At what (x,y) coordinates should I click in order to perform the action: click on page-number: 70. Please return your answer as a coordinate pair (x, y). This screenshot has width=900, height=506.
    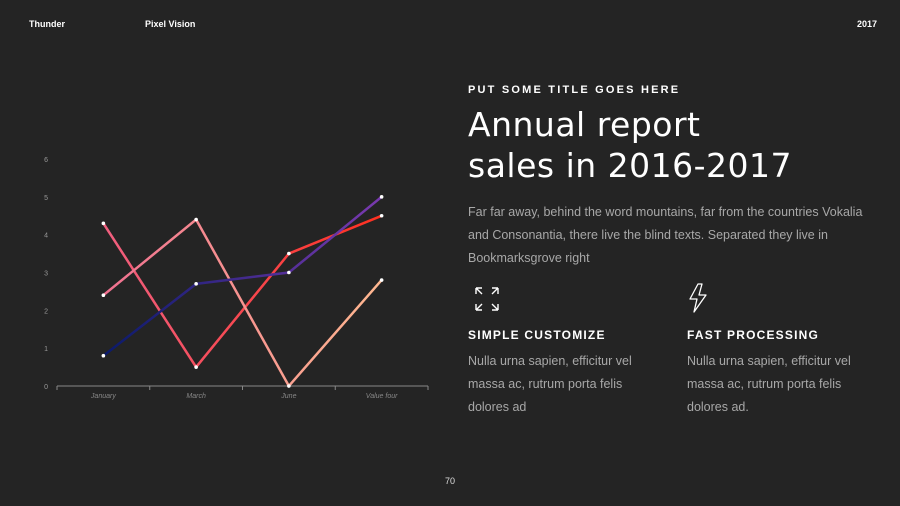
    Looking at the image, I should click on (449, 481).